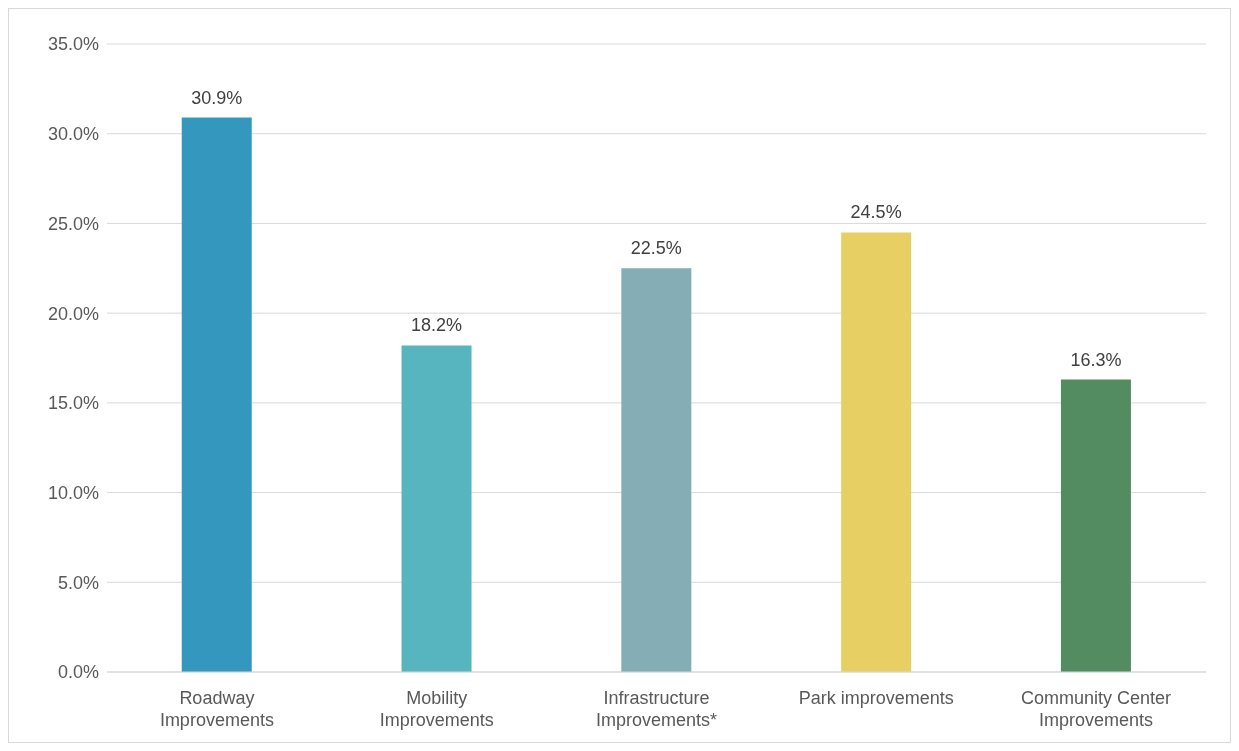 Image resolution: width=1239 pixels, height=751 pixels. What do you see at coordinates (876, 698) in the screenshot?
I see `x-tick-label: Park improvements` at bounding box center [876, 698].